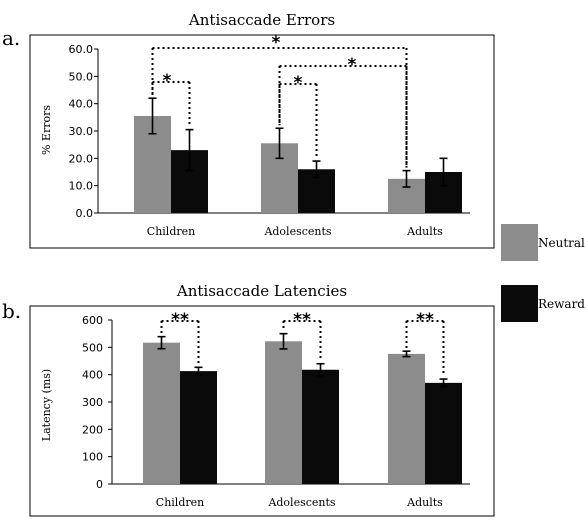 This screenshot has width=588, height=520. What do you see at coordinates (92, 347) in the screenshot?
I see `y-tick-label: 500` at bounding box center [92, 347].